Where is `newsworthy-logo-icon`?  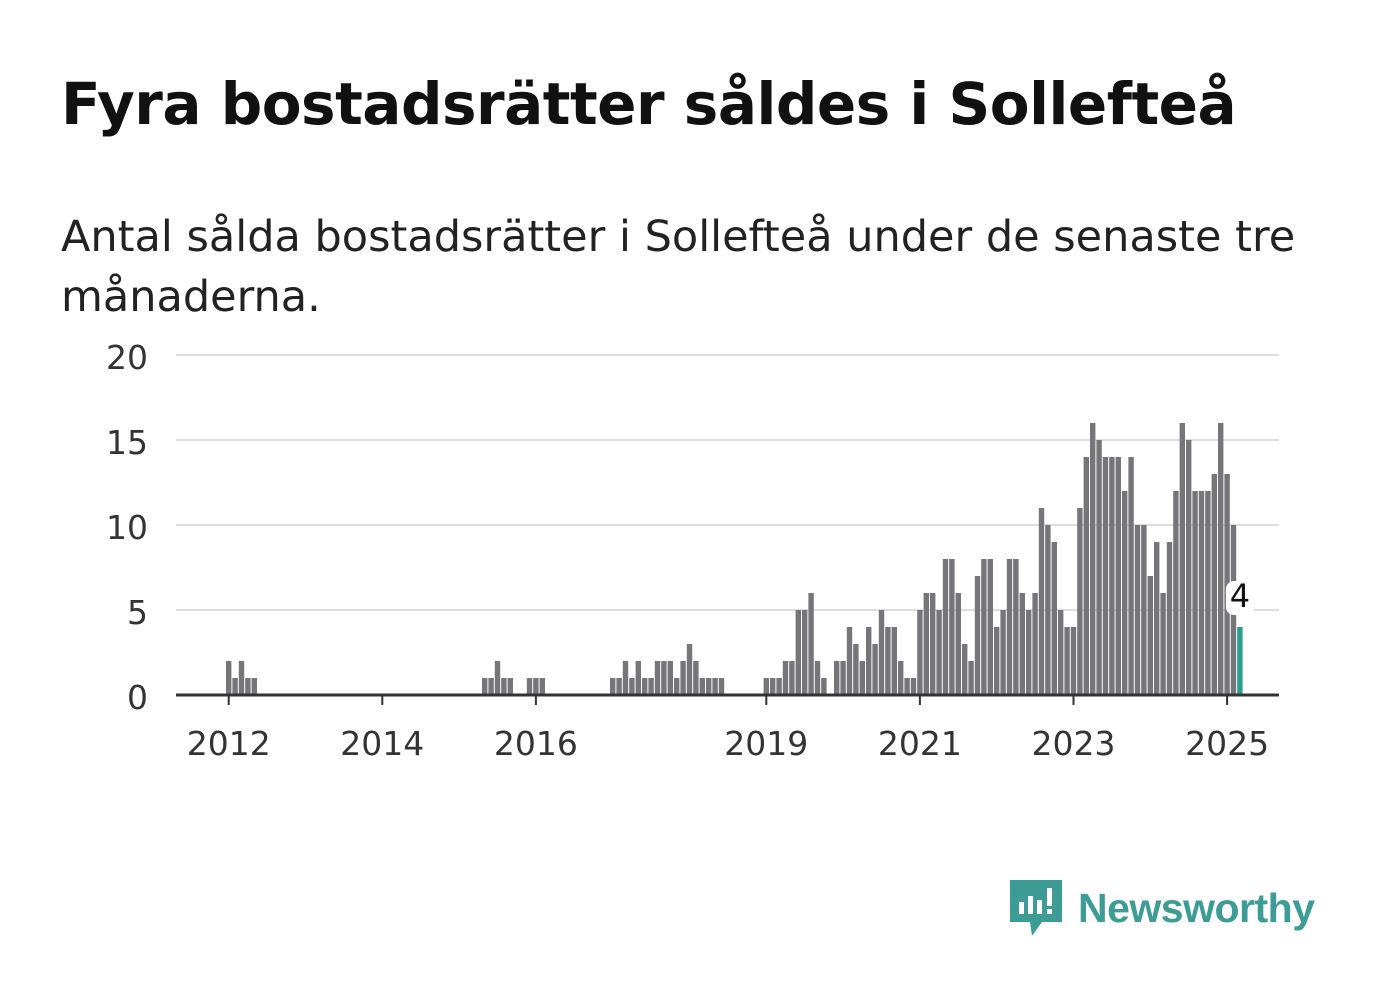
newsworthy-logo-icon is located at coordinates (1036, 908).